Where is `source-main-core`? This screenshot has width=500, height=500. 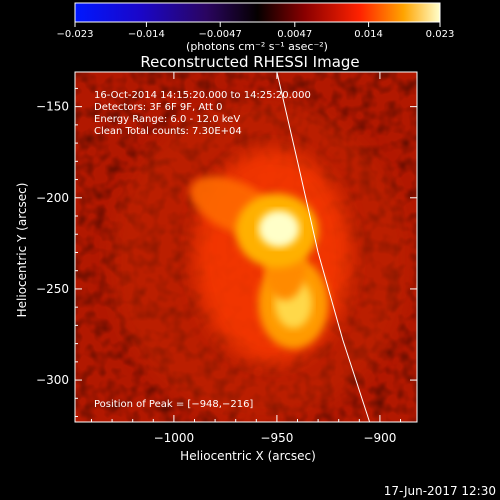
source-main-core is located at coordinates (279, 229).